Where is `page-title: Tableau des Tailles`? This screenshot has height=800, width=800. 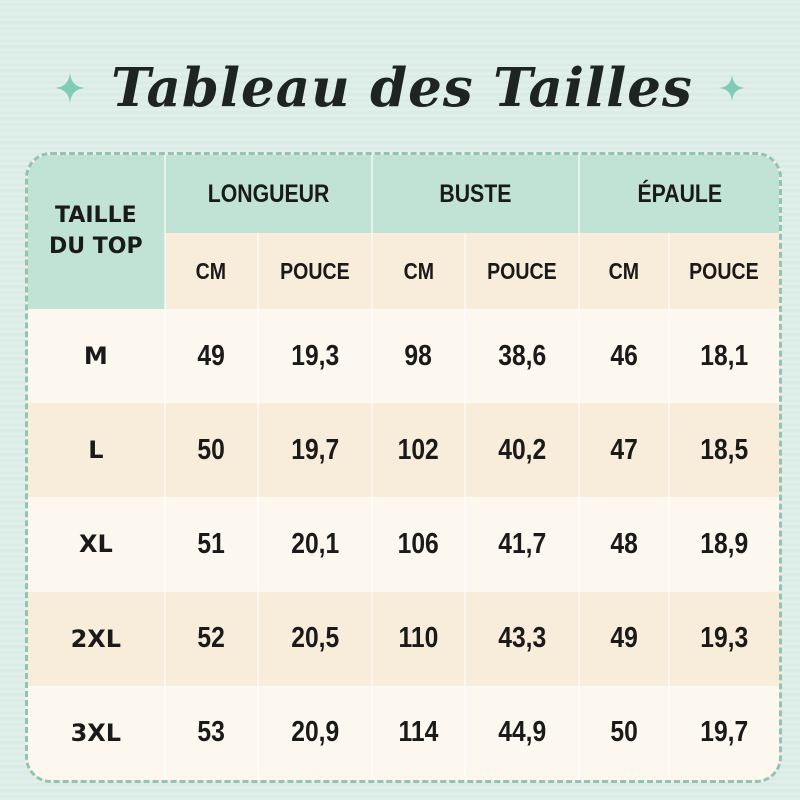 page-title: Tableau des Tailles is located at coordinates (402, 88).